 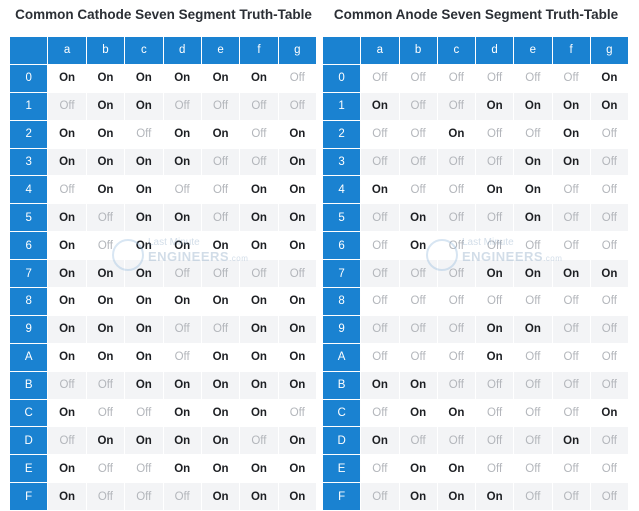 What do you see at coordinates (29, 246) in the screenshot?
I see `digit-label: 6` at bounding box center [29, 246].